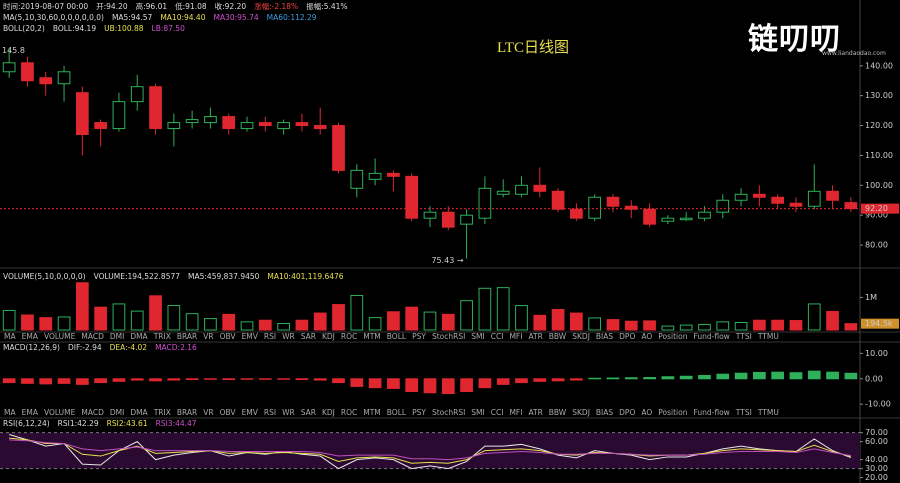 The height and width of the screenshot is (483, 900). I want to click on header-item: MA60:112.29, so click(291, 17).